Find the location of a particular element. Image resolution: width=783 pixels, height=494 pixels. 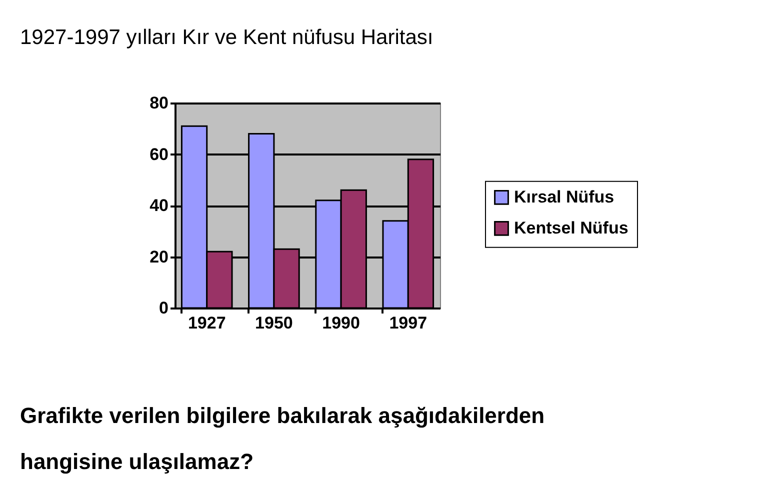

legend-label: Kırsal Nüfus is located at coordinates (564, 196).